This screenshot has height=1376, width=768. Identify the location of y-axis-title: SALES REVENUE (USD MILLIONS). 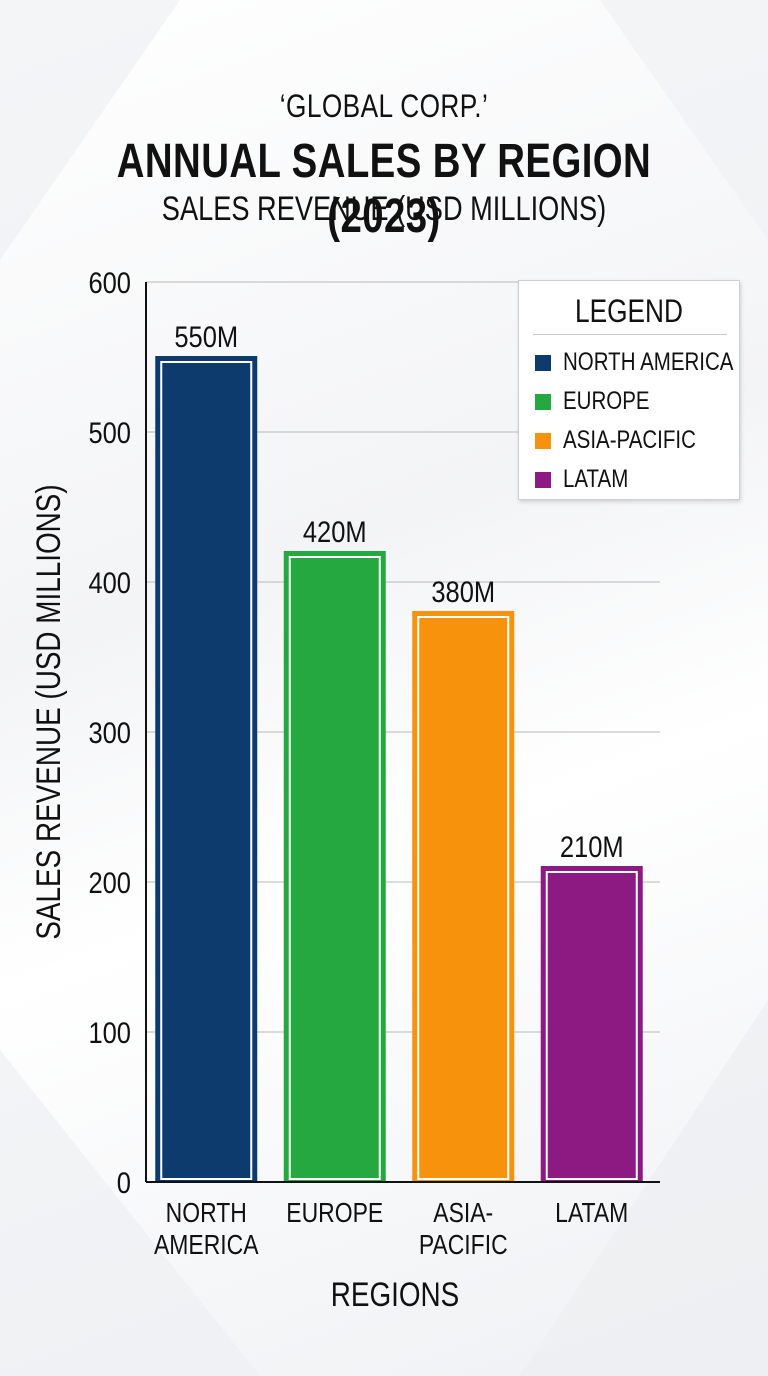
(48, 711).